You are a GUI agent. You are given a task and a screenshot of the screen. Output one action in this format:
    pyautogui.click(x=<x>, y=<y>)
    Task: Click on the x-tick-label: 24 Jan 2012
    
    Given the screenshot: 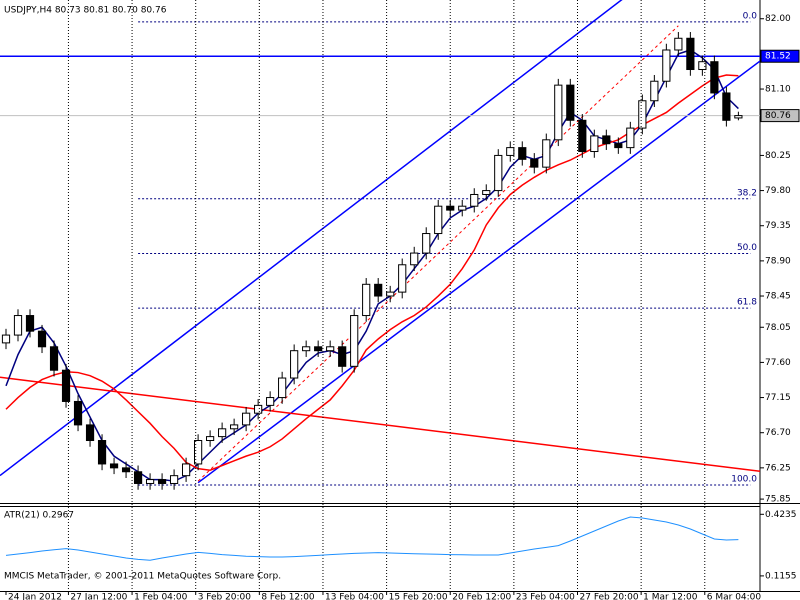 What is the action you would take?
    pyautogui.click(x=35, y=596)
    